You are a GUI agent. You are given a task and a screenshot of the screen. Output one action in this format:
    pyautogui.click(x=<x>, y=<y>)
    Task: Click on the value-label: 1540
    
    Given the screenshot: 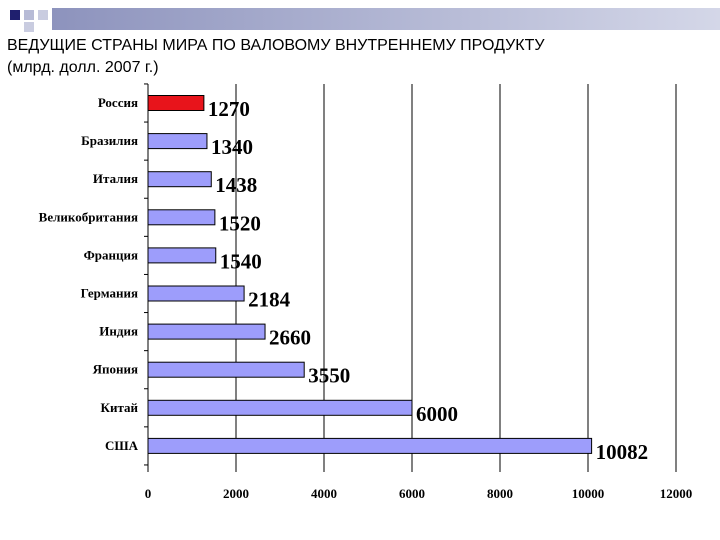 What is the action you would take?
    pyautogui.click(x=241, y=261)
    